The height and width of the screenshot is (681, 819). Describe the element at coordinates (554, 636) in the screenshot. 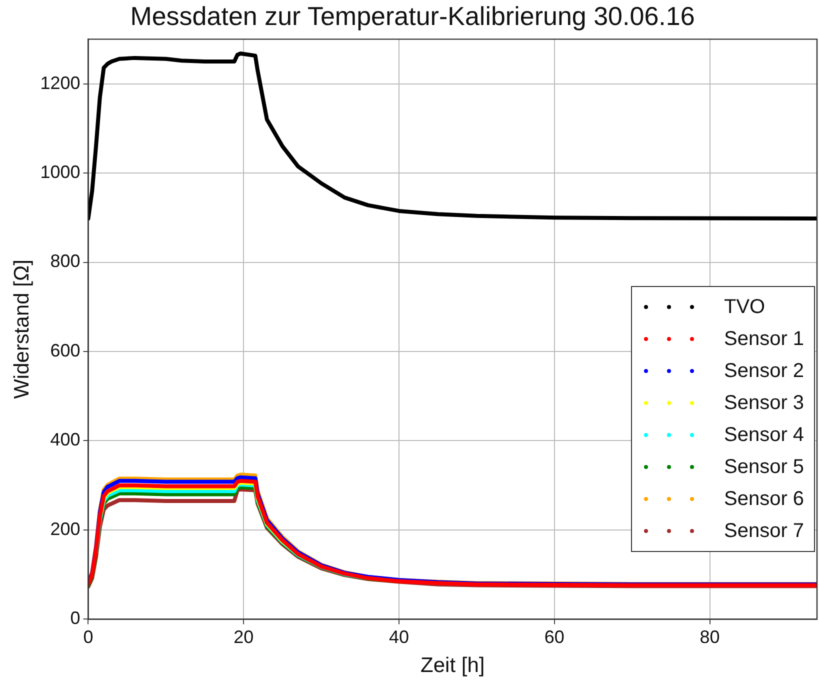

I see `x-tick-label: 60` at that location.